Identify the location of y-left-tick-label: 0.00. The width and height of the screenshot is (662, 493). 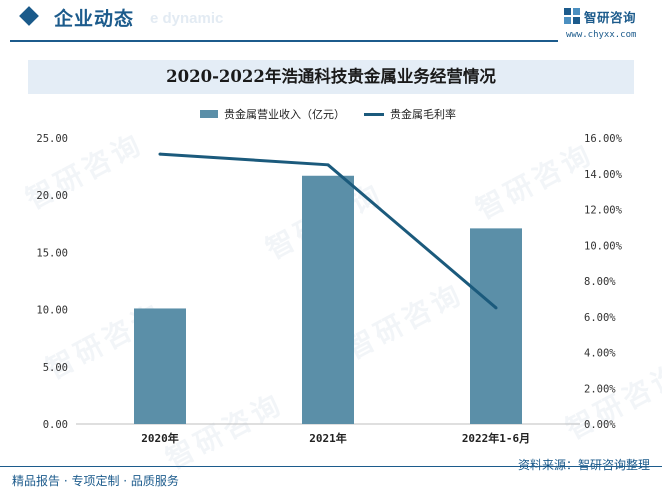
(55, 425).